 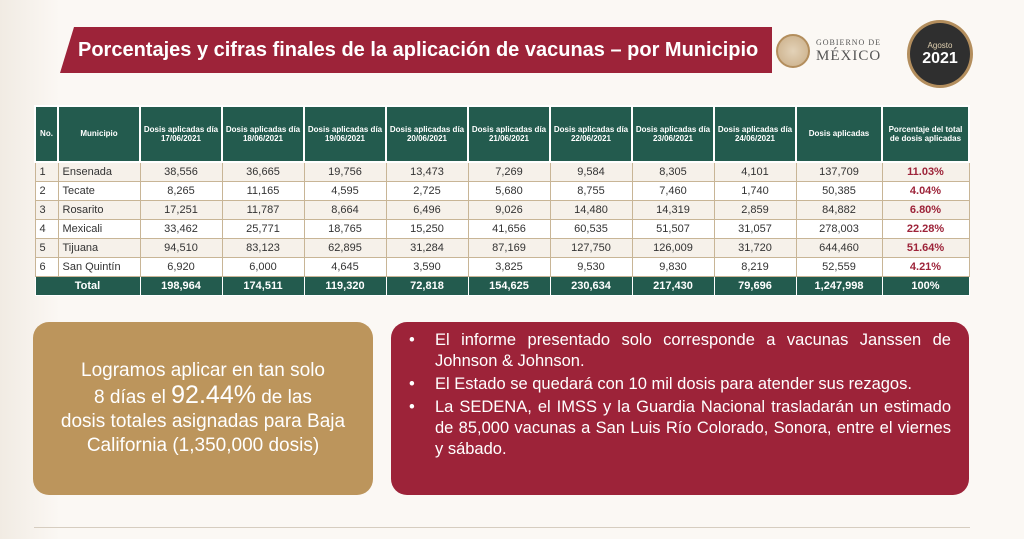 What do you see at coordinates (925, 191) in the screenshot?
I see `table-cell: 4.04%` at bounding box center [925, 191].